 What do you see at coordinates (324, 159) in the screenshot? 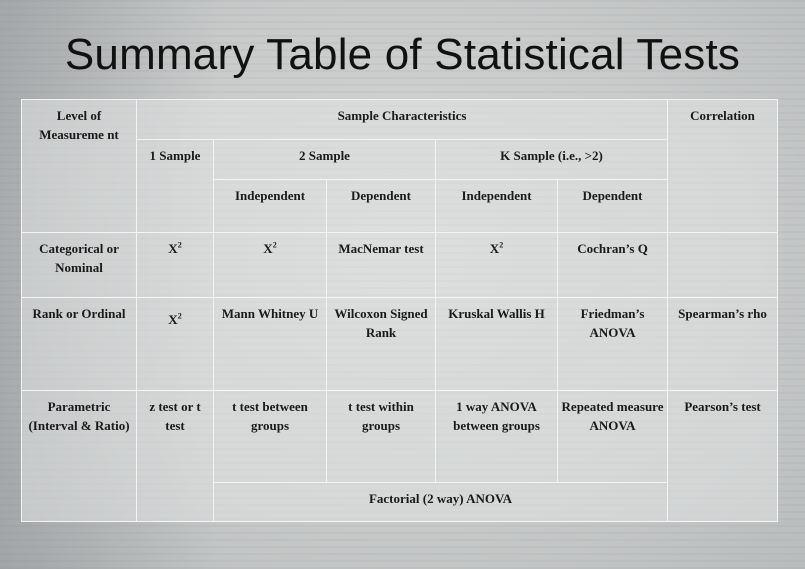
I see `header-two-sample: 2 Sample` at bounding box center [324, 159].